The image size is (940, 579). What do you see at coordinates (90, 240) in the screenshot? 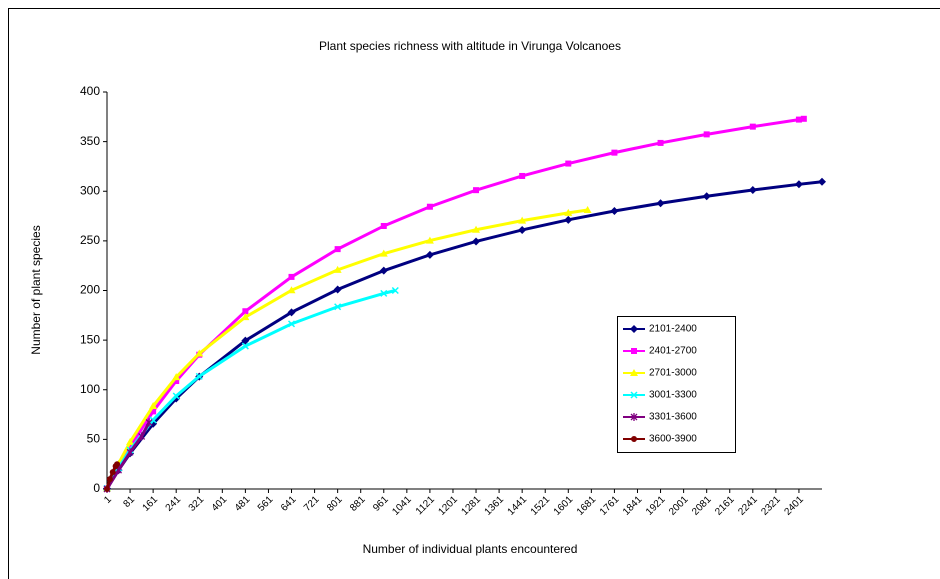
I see `y-tick-label: 250` at bounding box center [90, 240].